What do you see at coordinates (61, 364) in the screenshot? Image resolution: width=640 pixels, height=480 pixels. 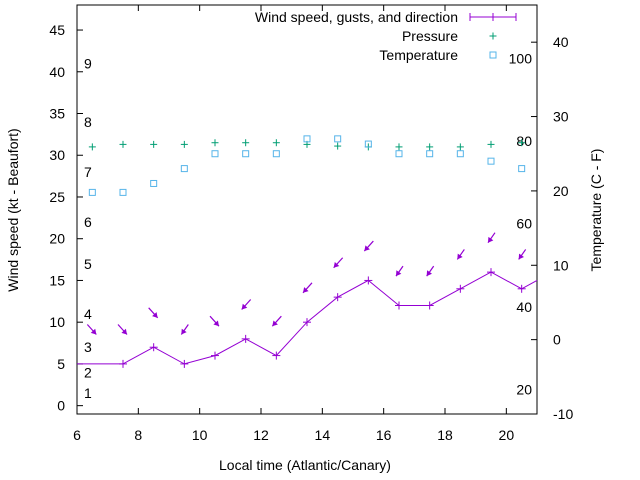 I see `y-tick-label: 5` at bounding box center [61, 364].